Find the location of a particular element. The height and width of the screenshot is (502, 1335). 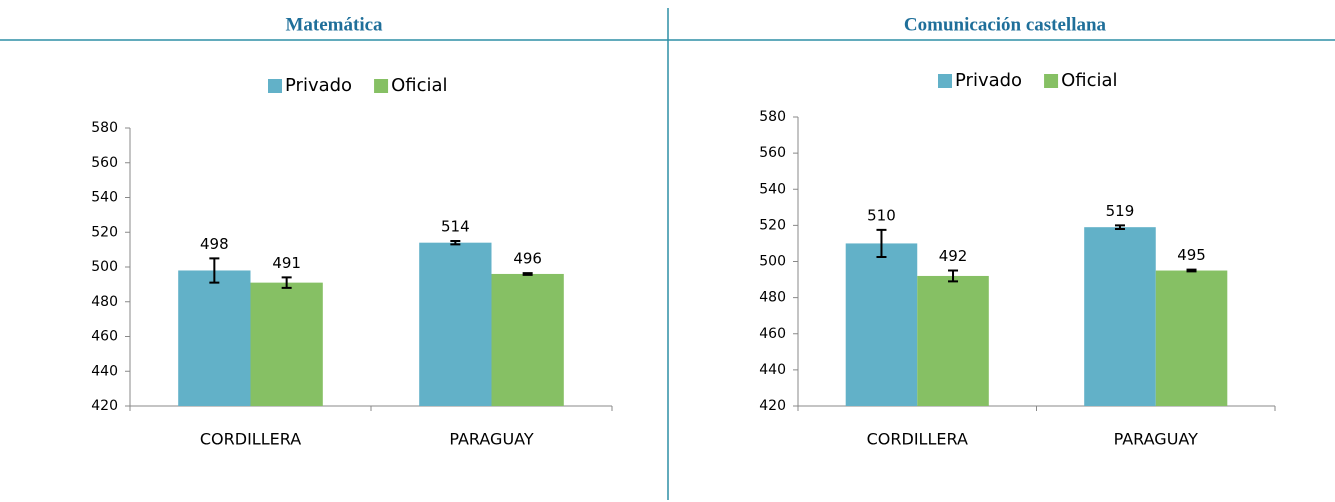

value-label: 519 is located at coordinates (1120, 211).